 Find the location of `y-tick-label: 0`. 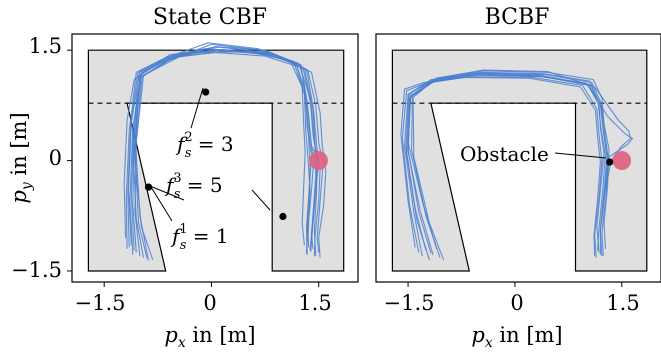

y-tick-label: 0 is located at coordinates (55, 158).